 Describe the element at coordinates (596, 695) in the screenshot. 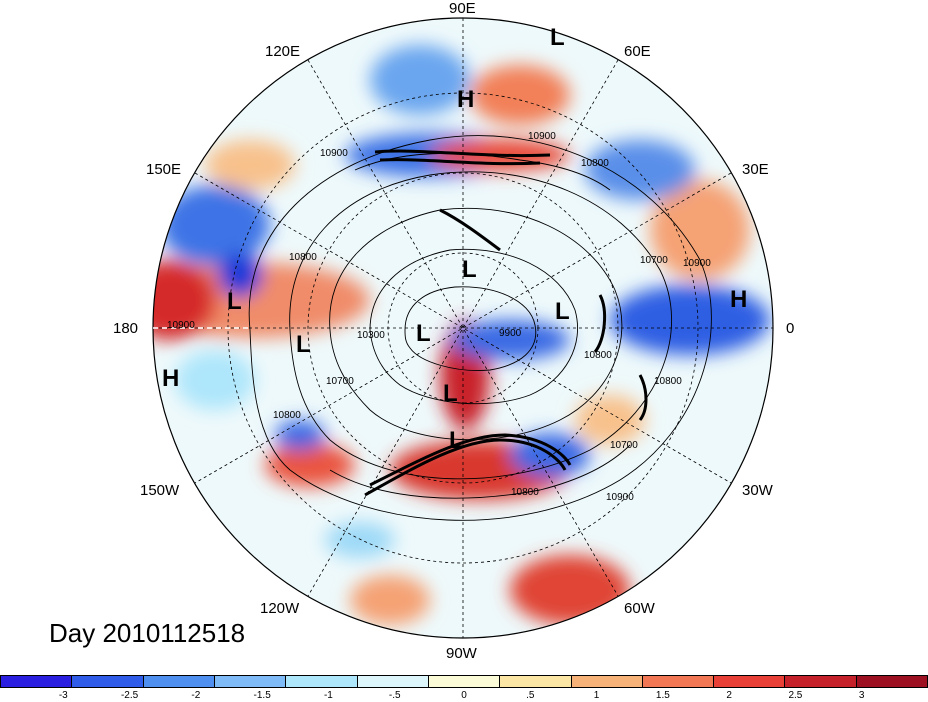

I see `colorbar-tick-label: 1` at that location.